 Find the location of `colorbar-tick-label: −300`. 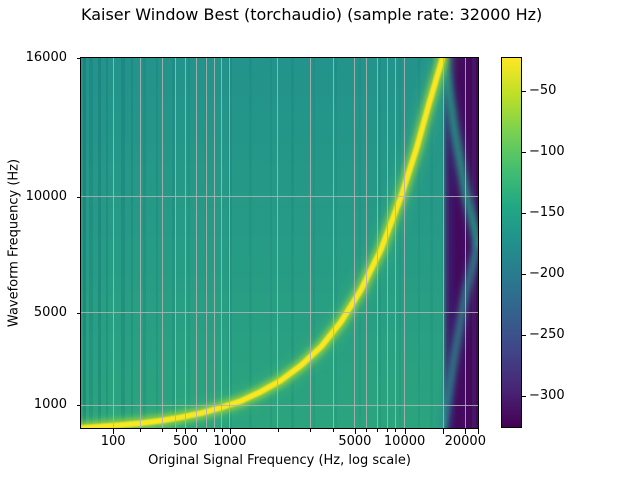

colorbar-tick-label: −300 is located at coordinates (547, 395).